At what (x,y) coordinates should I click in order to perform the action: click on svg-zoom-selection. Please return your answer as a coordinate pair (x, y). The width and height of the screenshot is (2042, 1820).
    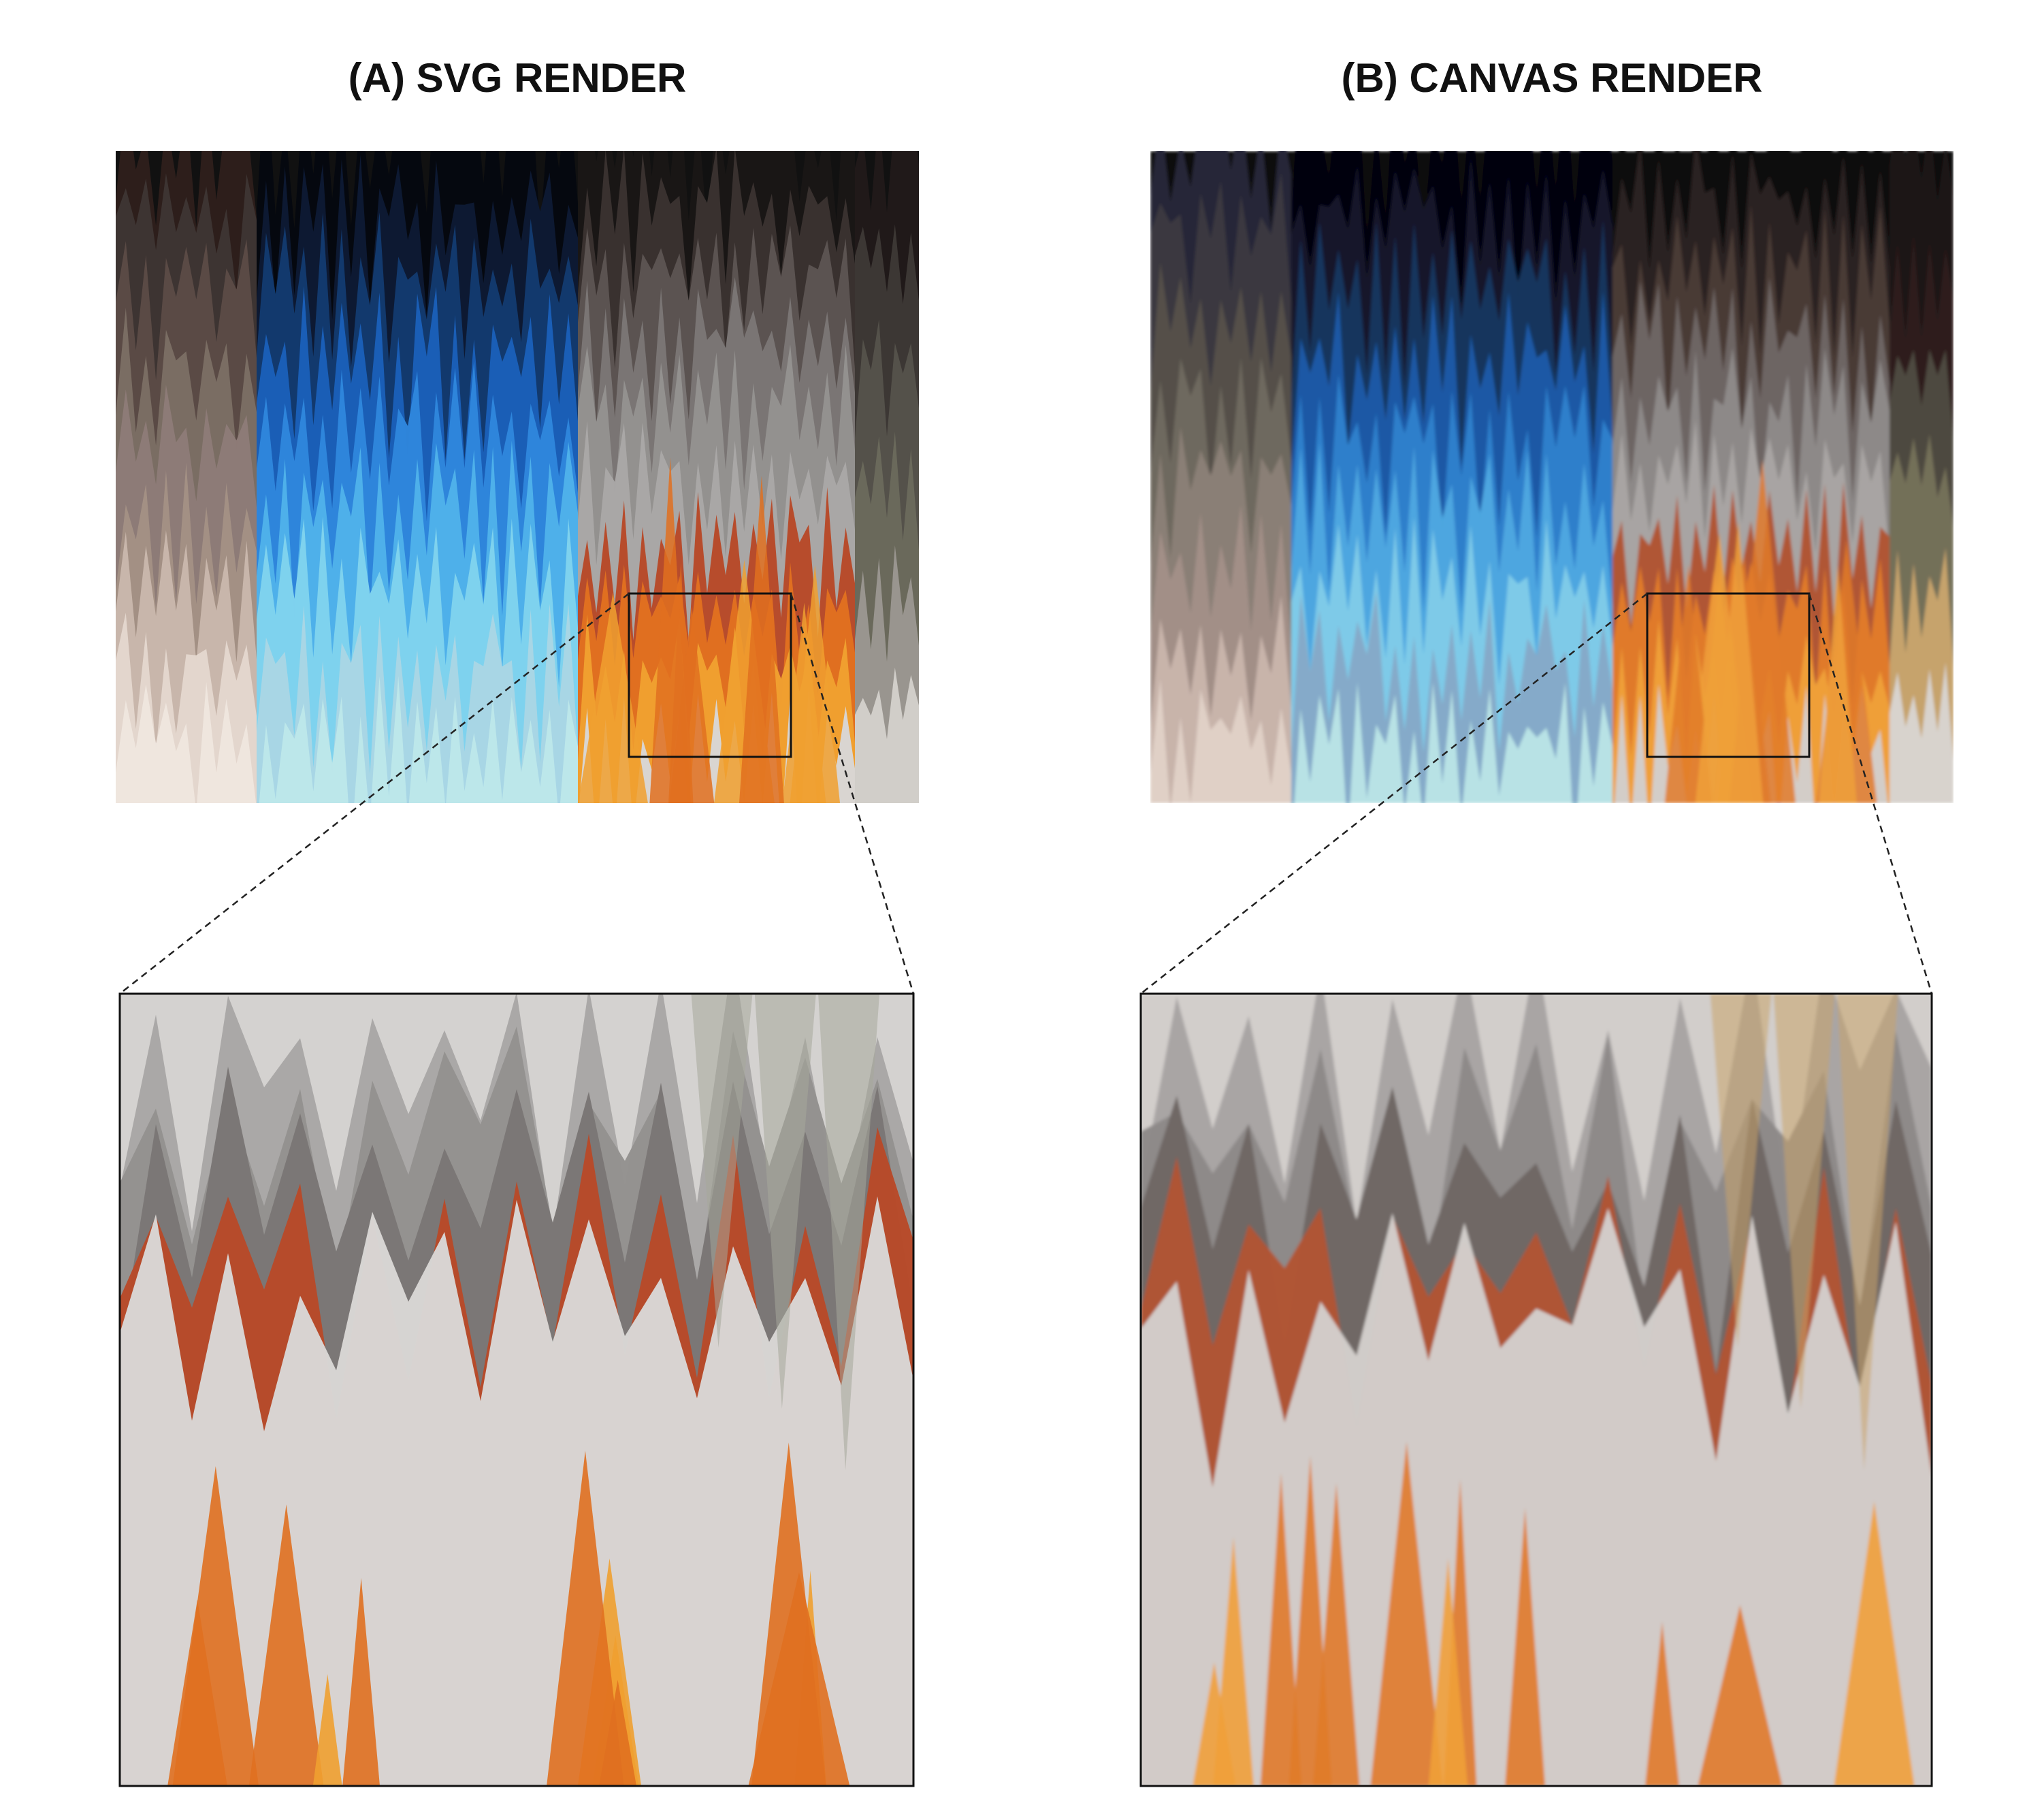
    Looking at the image, I should click on (710, 675).